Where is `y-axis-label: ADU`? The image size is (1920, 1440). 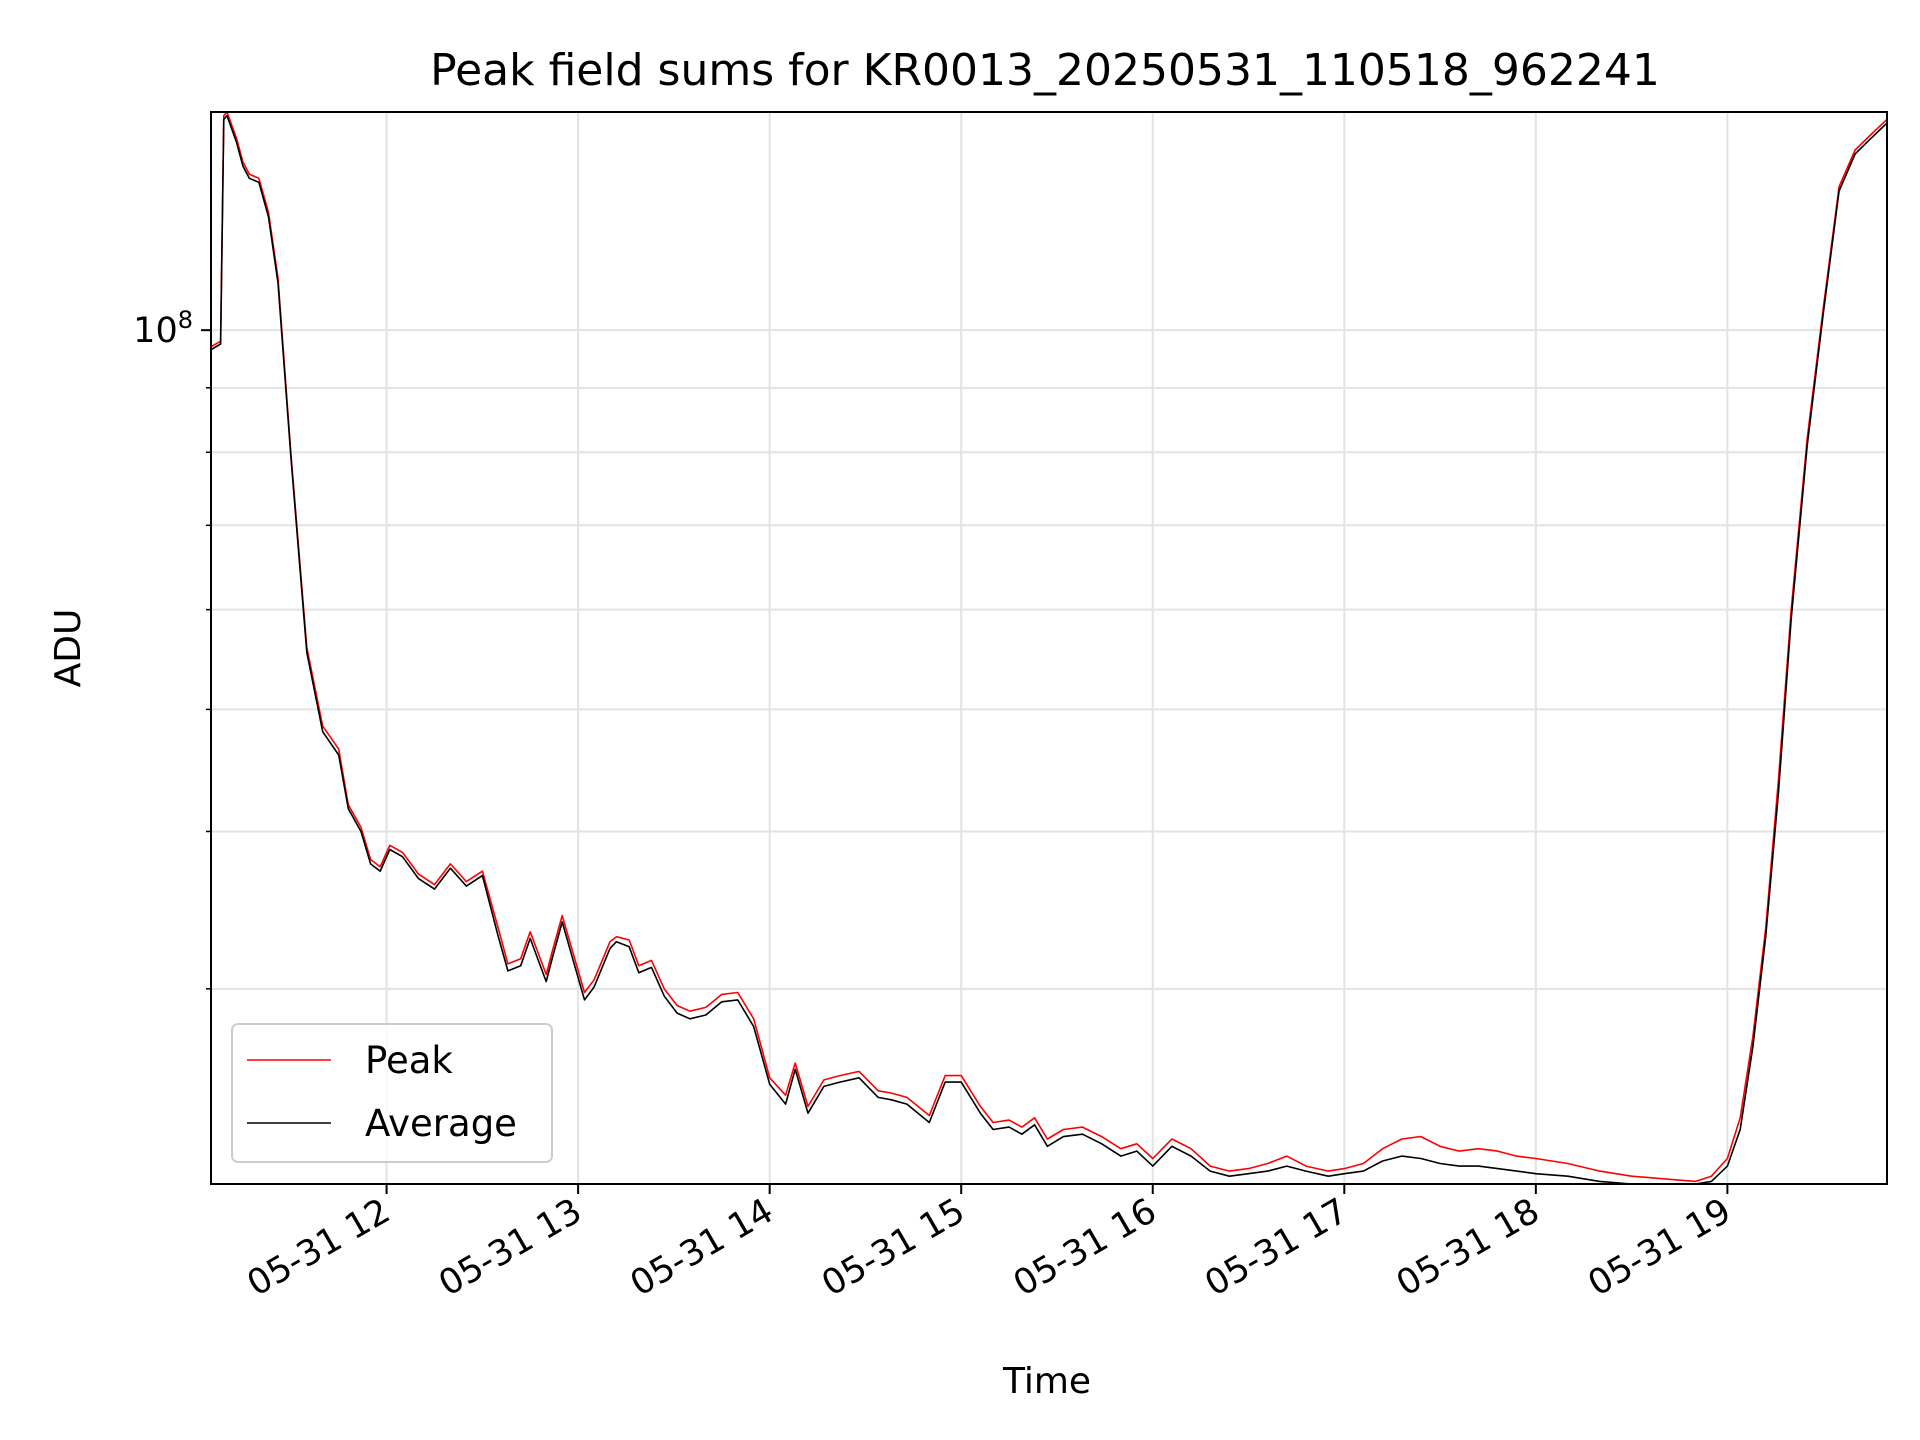
y-axis-label: ADU is located at coordinates (68, 648).